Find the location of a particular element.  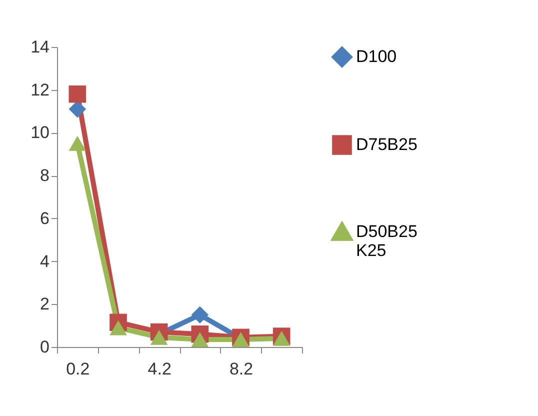

y-tick-label: 4 is located at coordinates (45, 261).